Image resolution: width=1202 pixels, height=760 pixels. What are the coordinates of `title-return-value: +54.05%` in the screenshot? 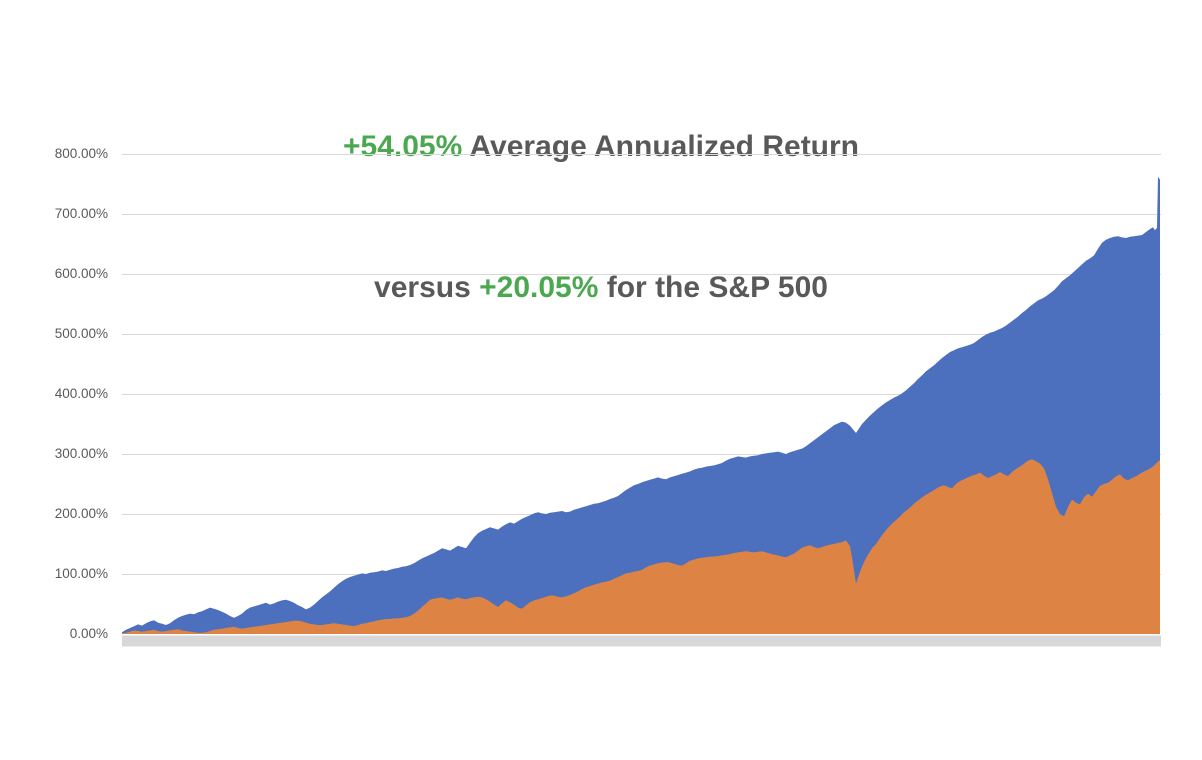 It's located at (402, 146).